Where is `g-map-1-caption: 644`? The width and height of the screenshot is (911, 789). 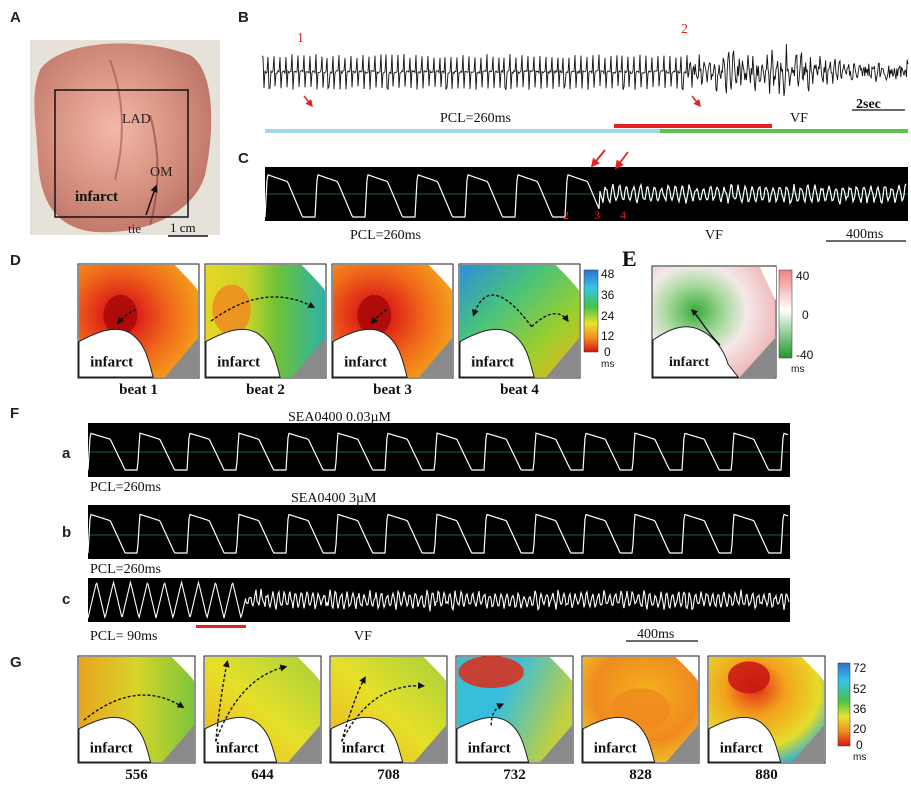 g-map-1-caption: 644 is located at coordinates (262, 775).